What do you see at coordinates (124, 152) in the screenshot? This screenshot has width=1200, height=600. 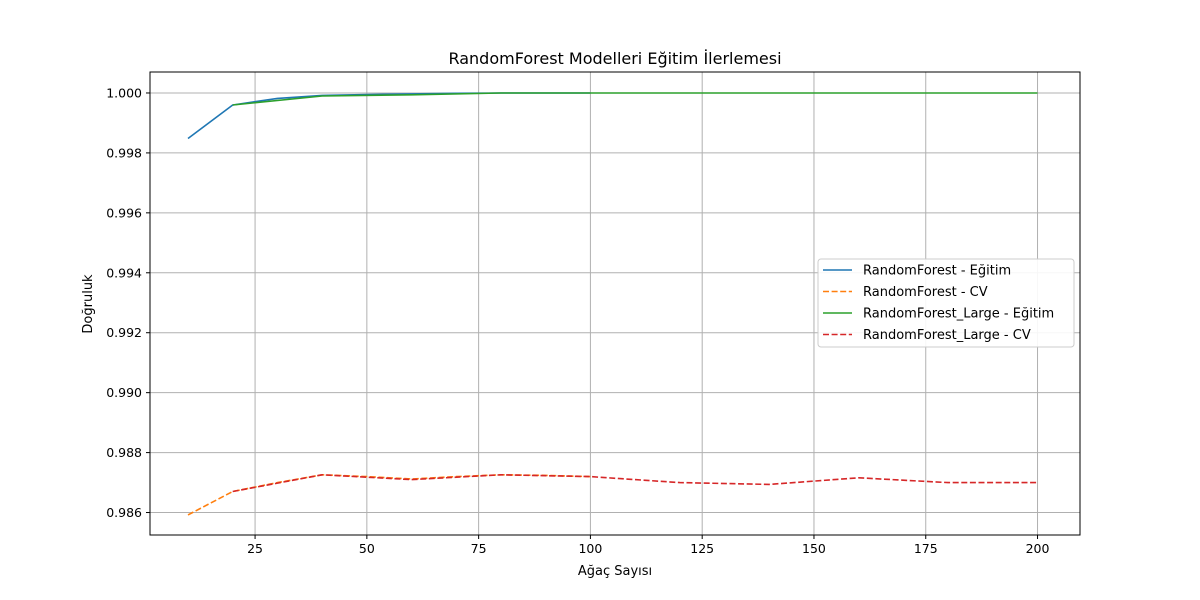 I see `y-tick-label: 0.998` at bounding box center [124, 152].